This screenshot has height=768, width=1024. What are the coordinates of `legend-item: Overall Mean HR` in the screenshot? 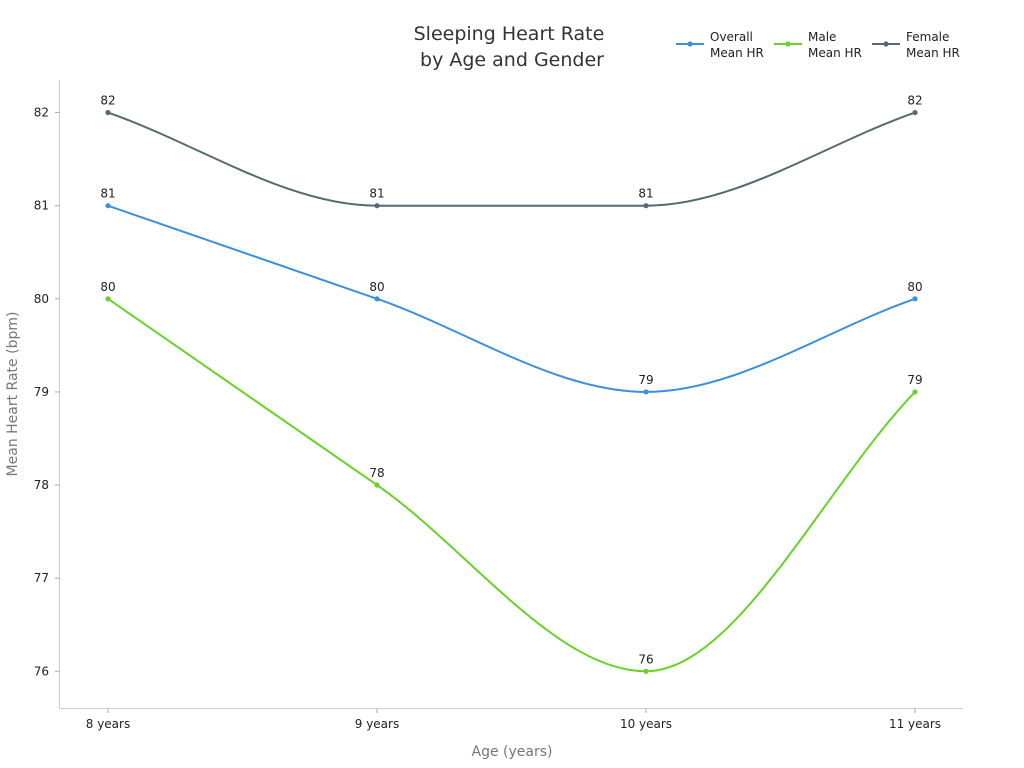 It's located at (720, 45).